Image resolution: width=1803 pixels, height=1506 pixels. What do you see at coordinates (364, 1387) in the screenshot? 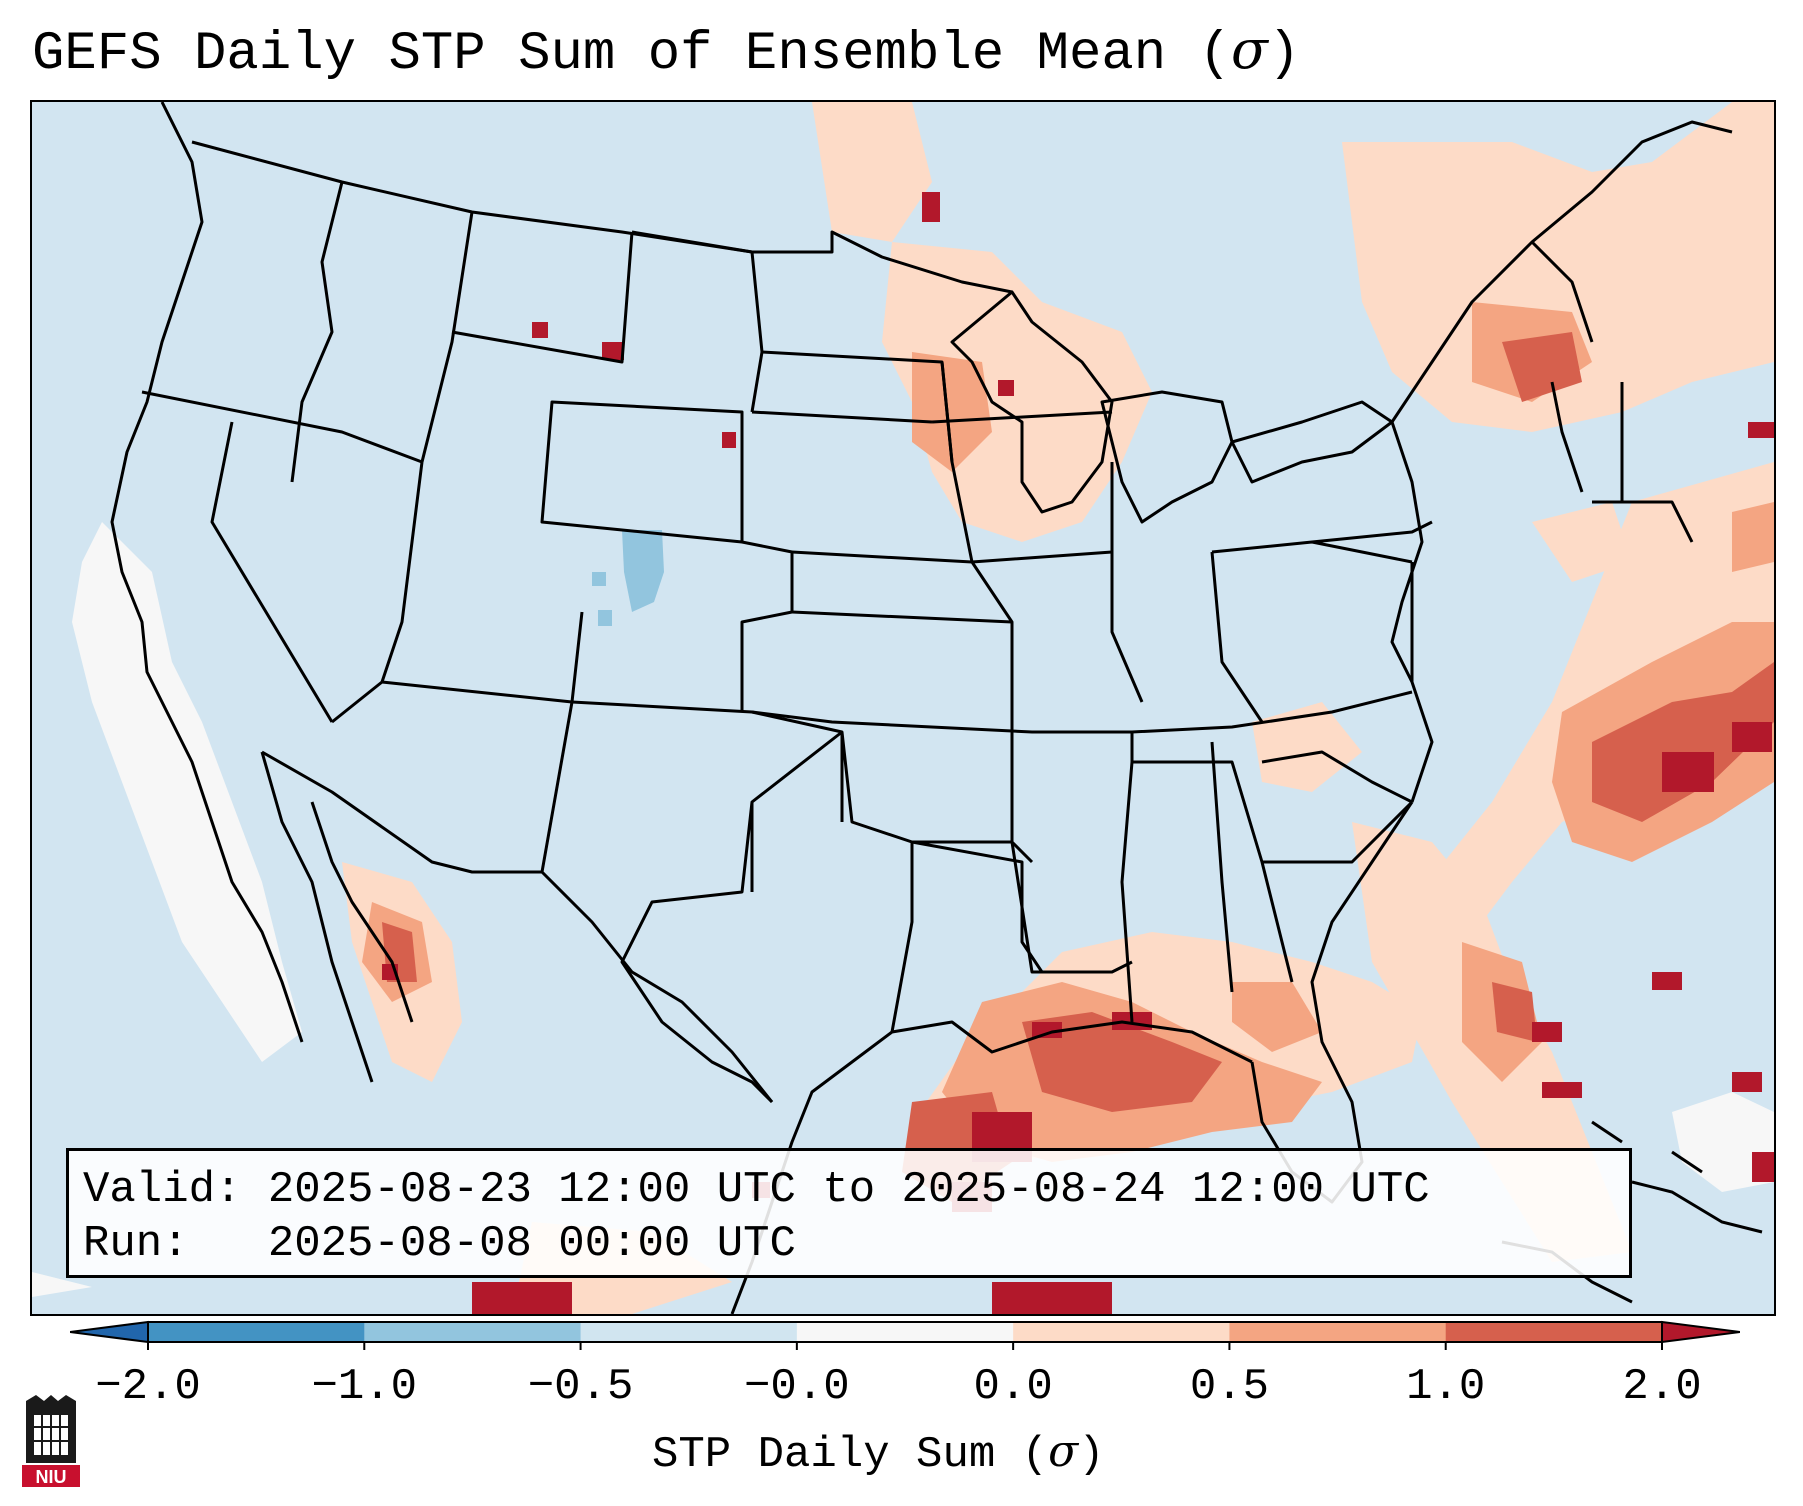
I see `colorbar-tick-label: −1.0` at bounding box center [364, 1387].